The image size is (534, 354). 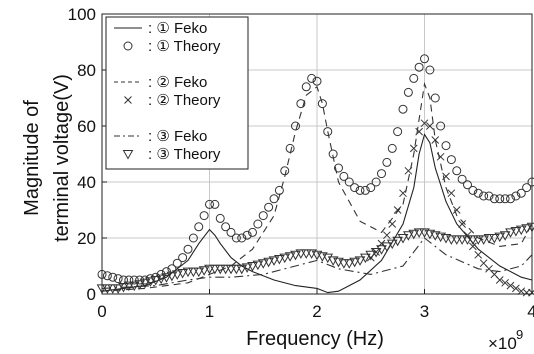 What do you see at coordinates (519, 334) in the screenshot?
I see `x-exponent-power: 9` at bounding box center [519, 334].